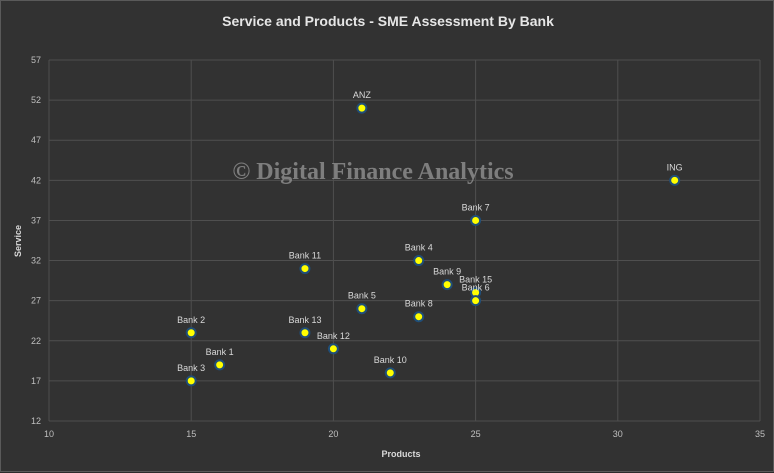 This screenshot has width=774, height=473. What do you see at coordinates (191, 434) in the screenshot?
I see `x-tick-label: 15` at bounding box center [191, 434].